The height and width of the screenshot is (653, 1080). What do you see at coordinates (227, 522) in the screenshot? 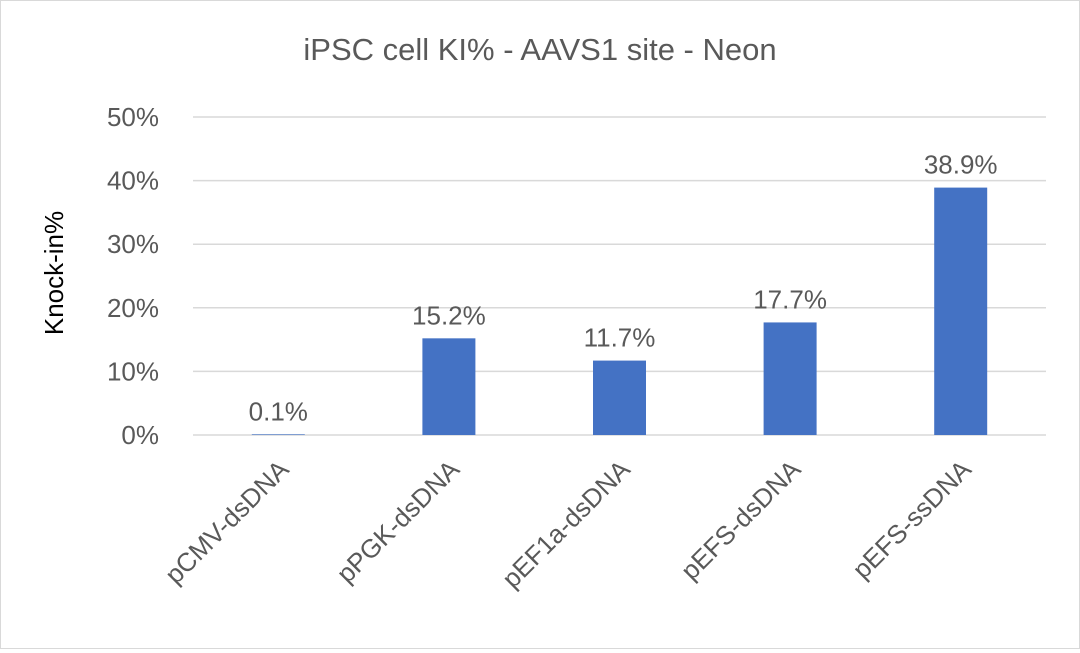
I see `category-label: pCMV-dsDNA` at bounding box center [227, 522].